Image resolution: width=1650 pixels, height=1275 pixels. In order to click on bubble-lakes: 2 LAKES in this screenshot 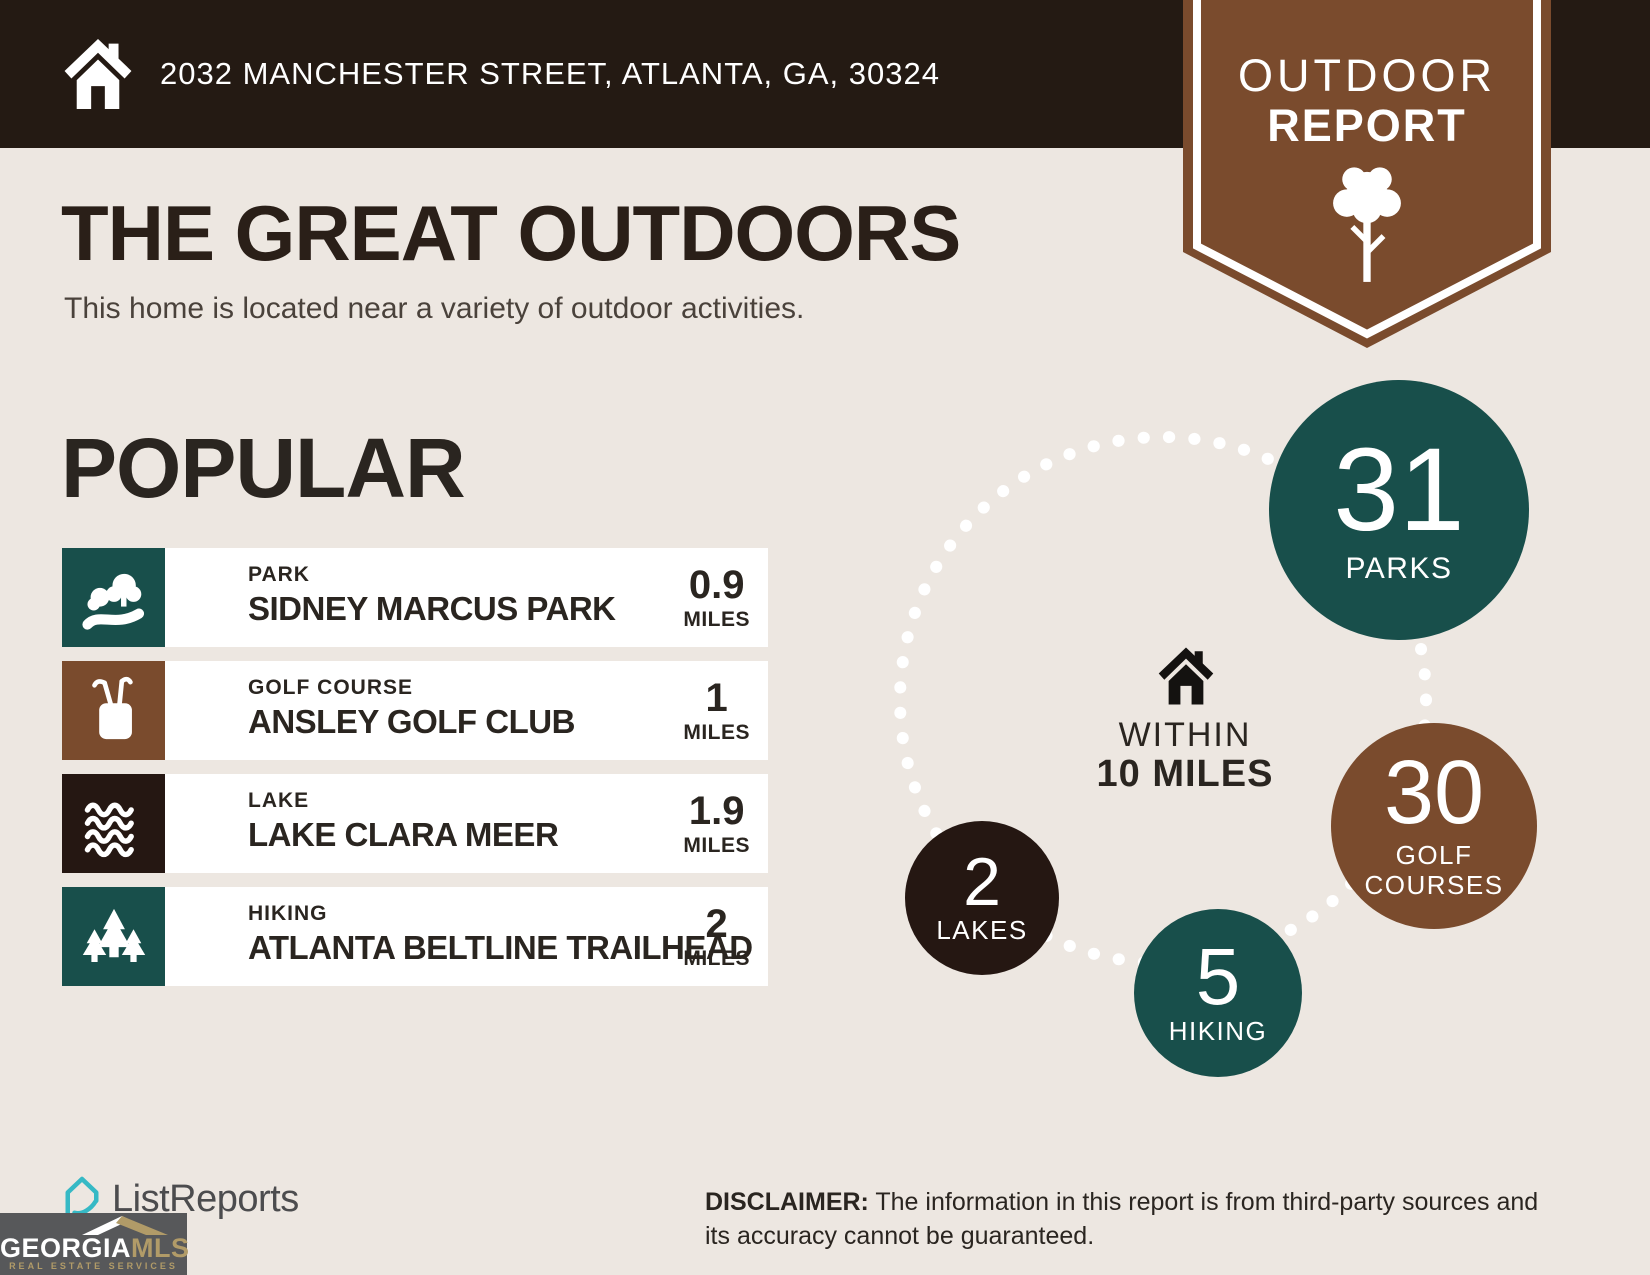, I will do `click(982, 898)`.